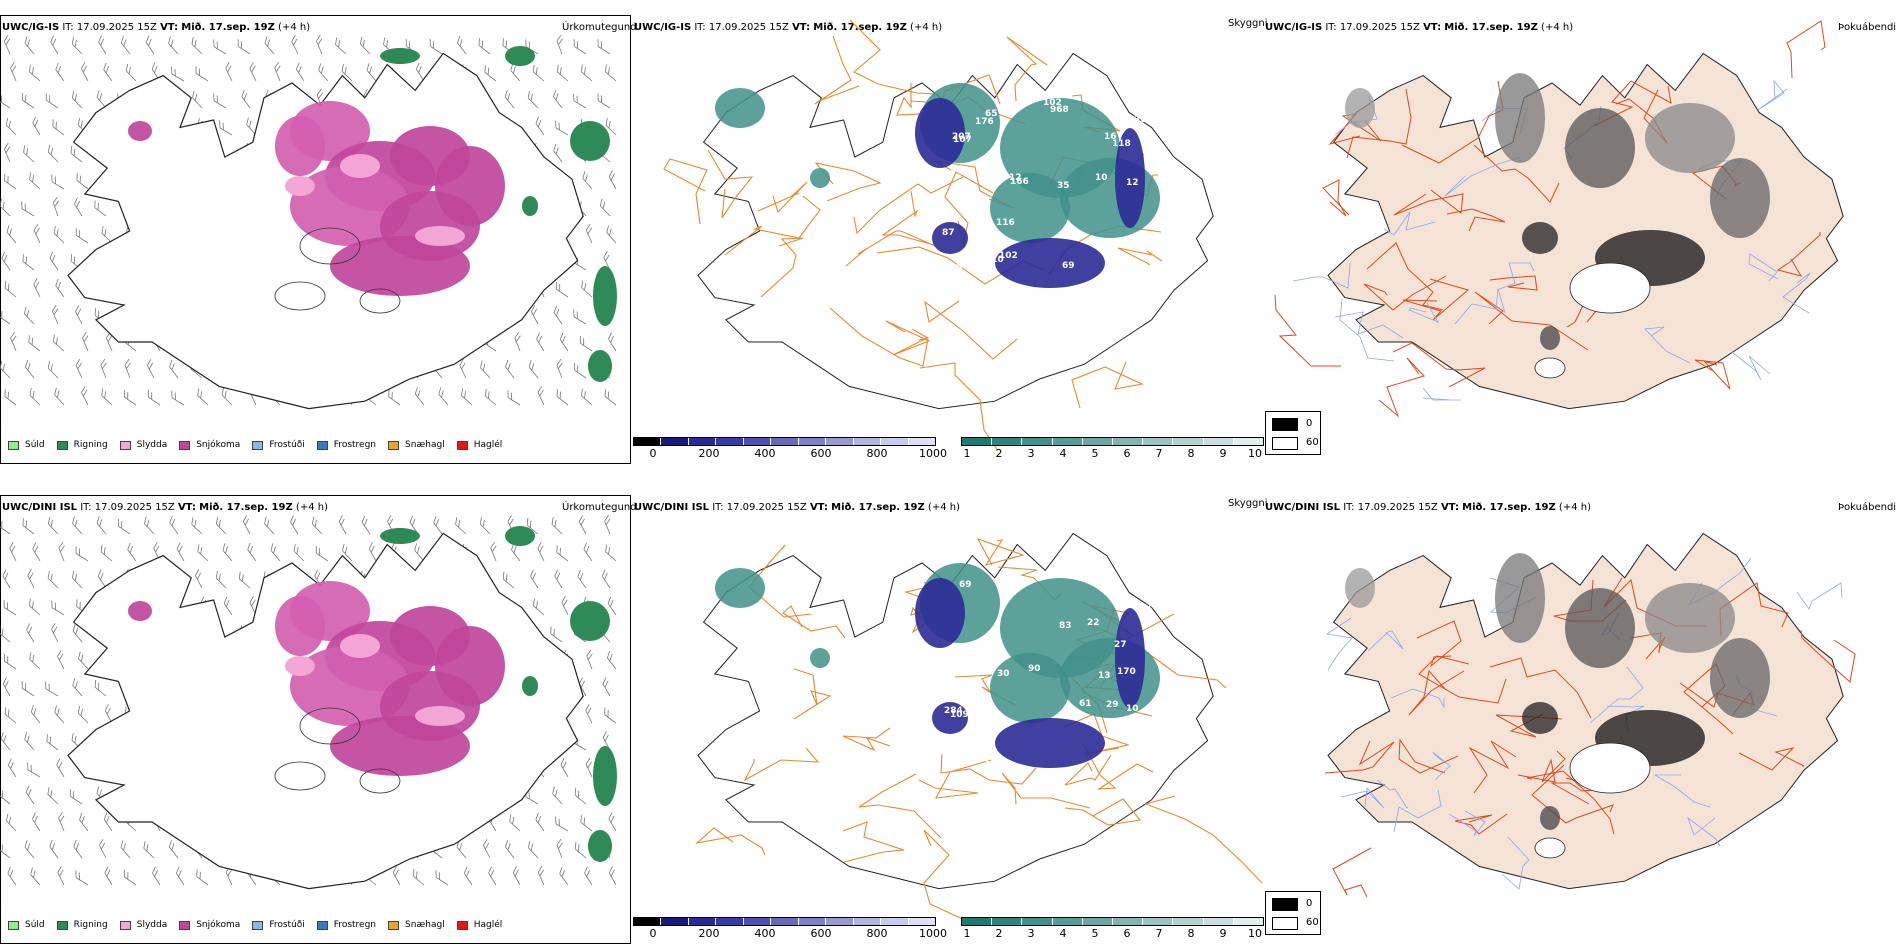  Describe the element at coordinates (1005, 223) in the screenshot. I see `cloud-base-value: 116` at that location.